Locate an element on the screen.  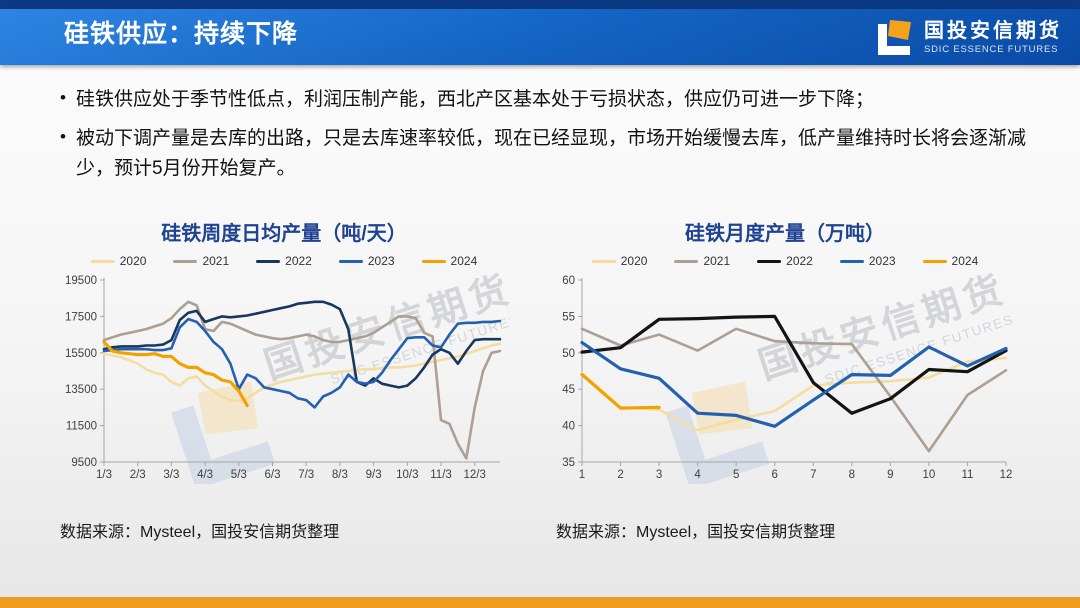
logo-mark-icon is located at coordinates (894, 37).